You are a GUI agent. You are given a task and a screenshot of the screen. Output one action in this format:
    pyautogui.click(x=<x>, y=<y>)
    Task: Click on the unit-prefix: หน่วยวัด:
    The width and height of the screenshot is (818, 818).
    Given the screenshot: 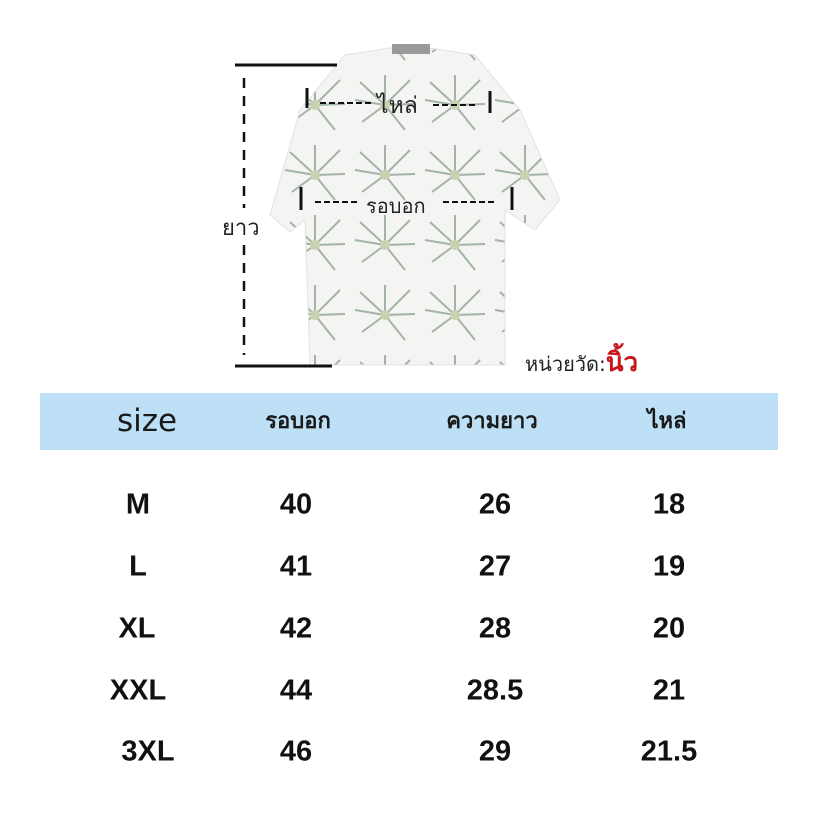 What is the action you would take?
    pyautogui.click(x=565, y=364)
    